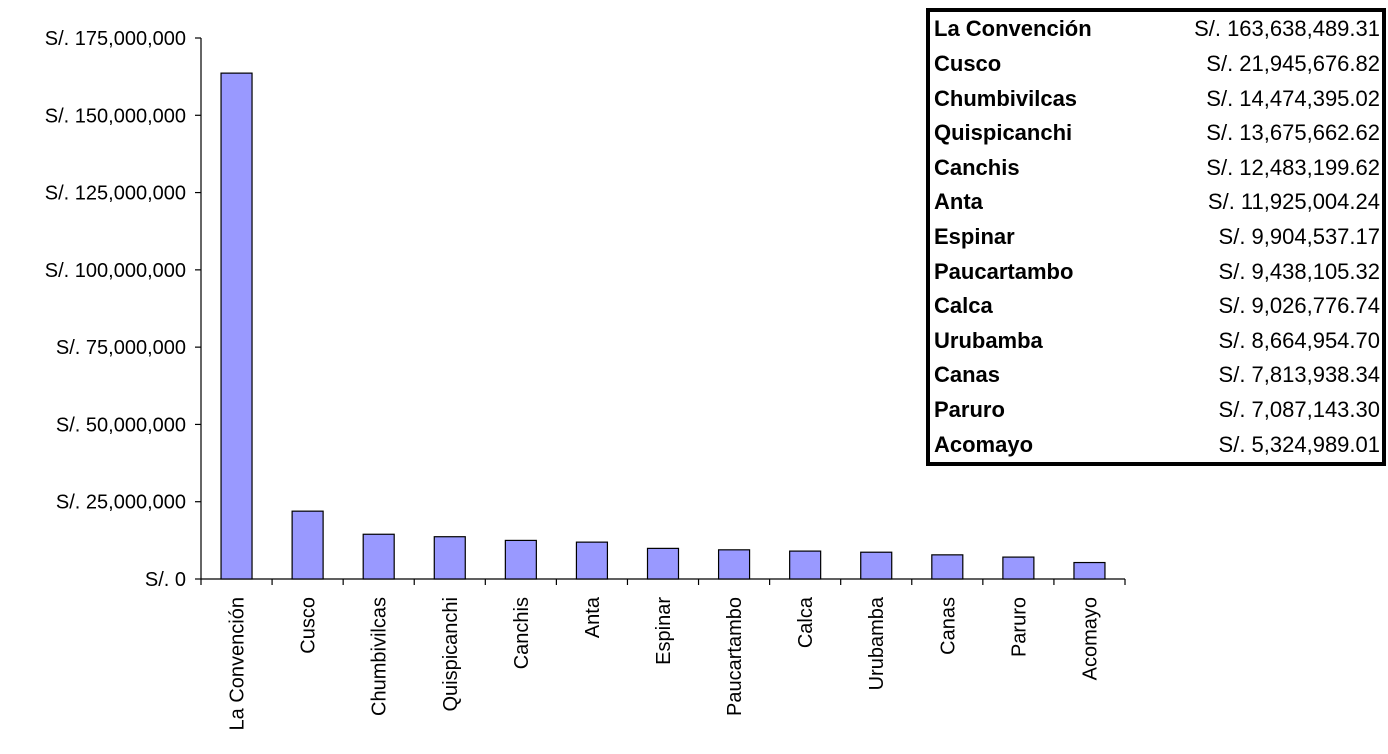 This screenshot has height=754, width=1388. Describe the element at coordinates (1006, 98) in the screenshot. I see `table-row-name: Chumbivilcas` at that location.